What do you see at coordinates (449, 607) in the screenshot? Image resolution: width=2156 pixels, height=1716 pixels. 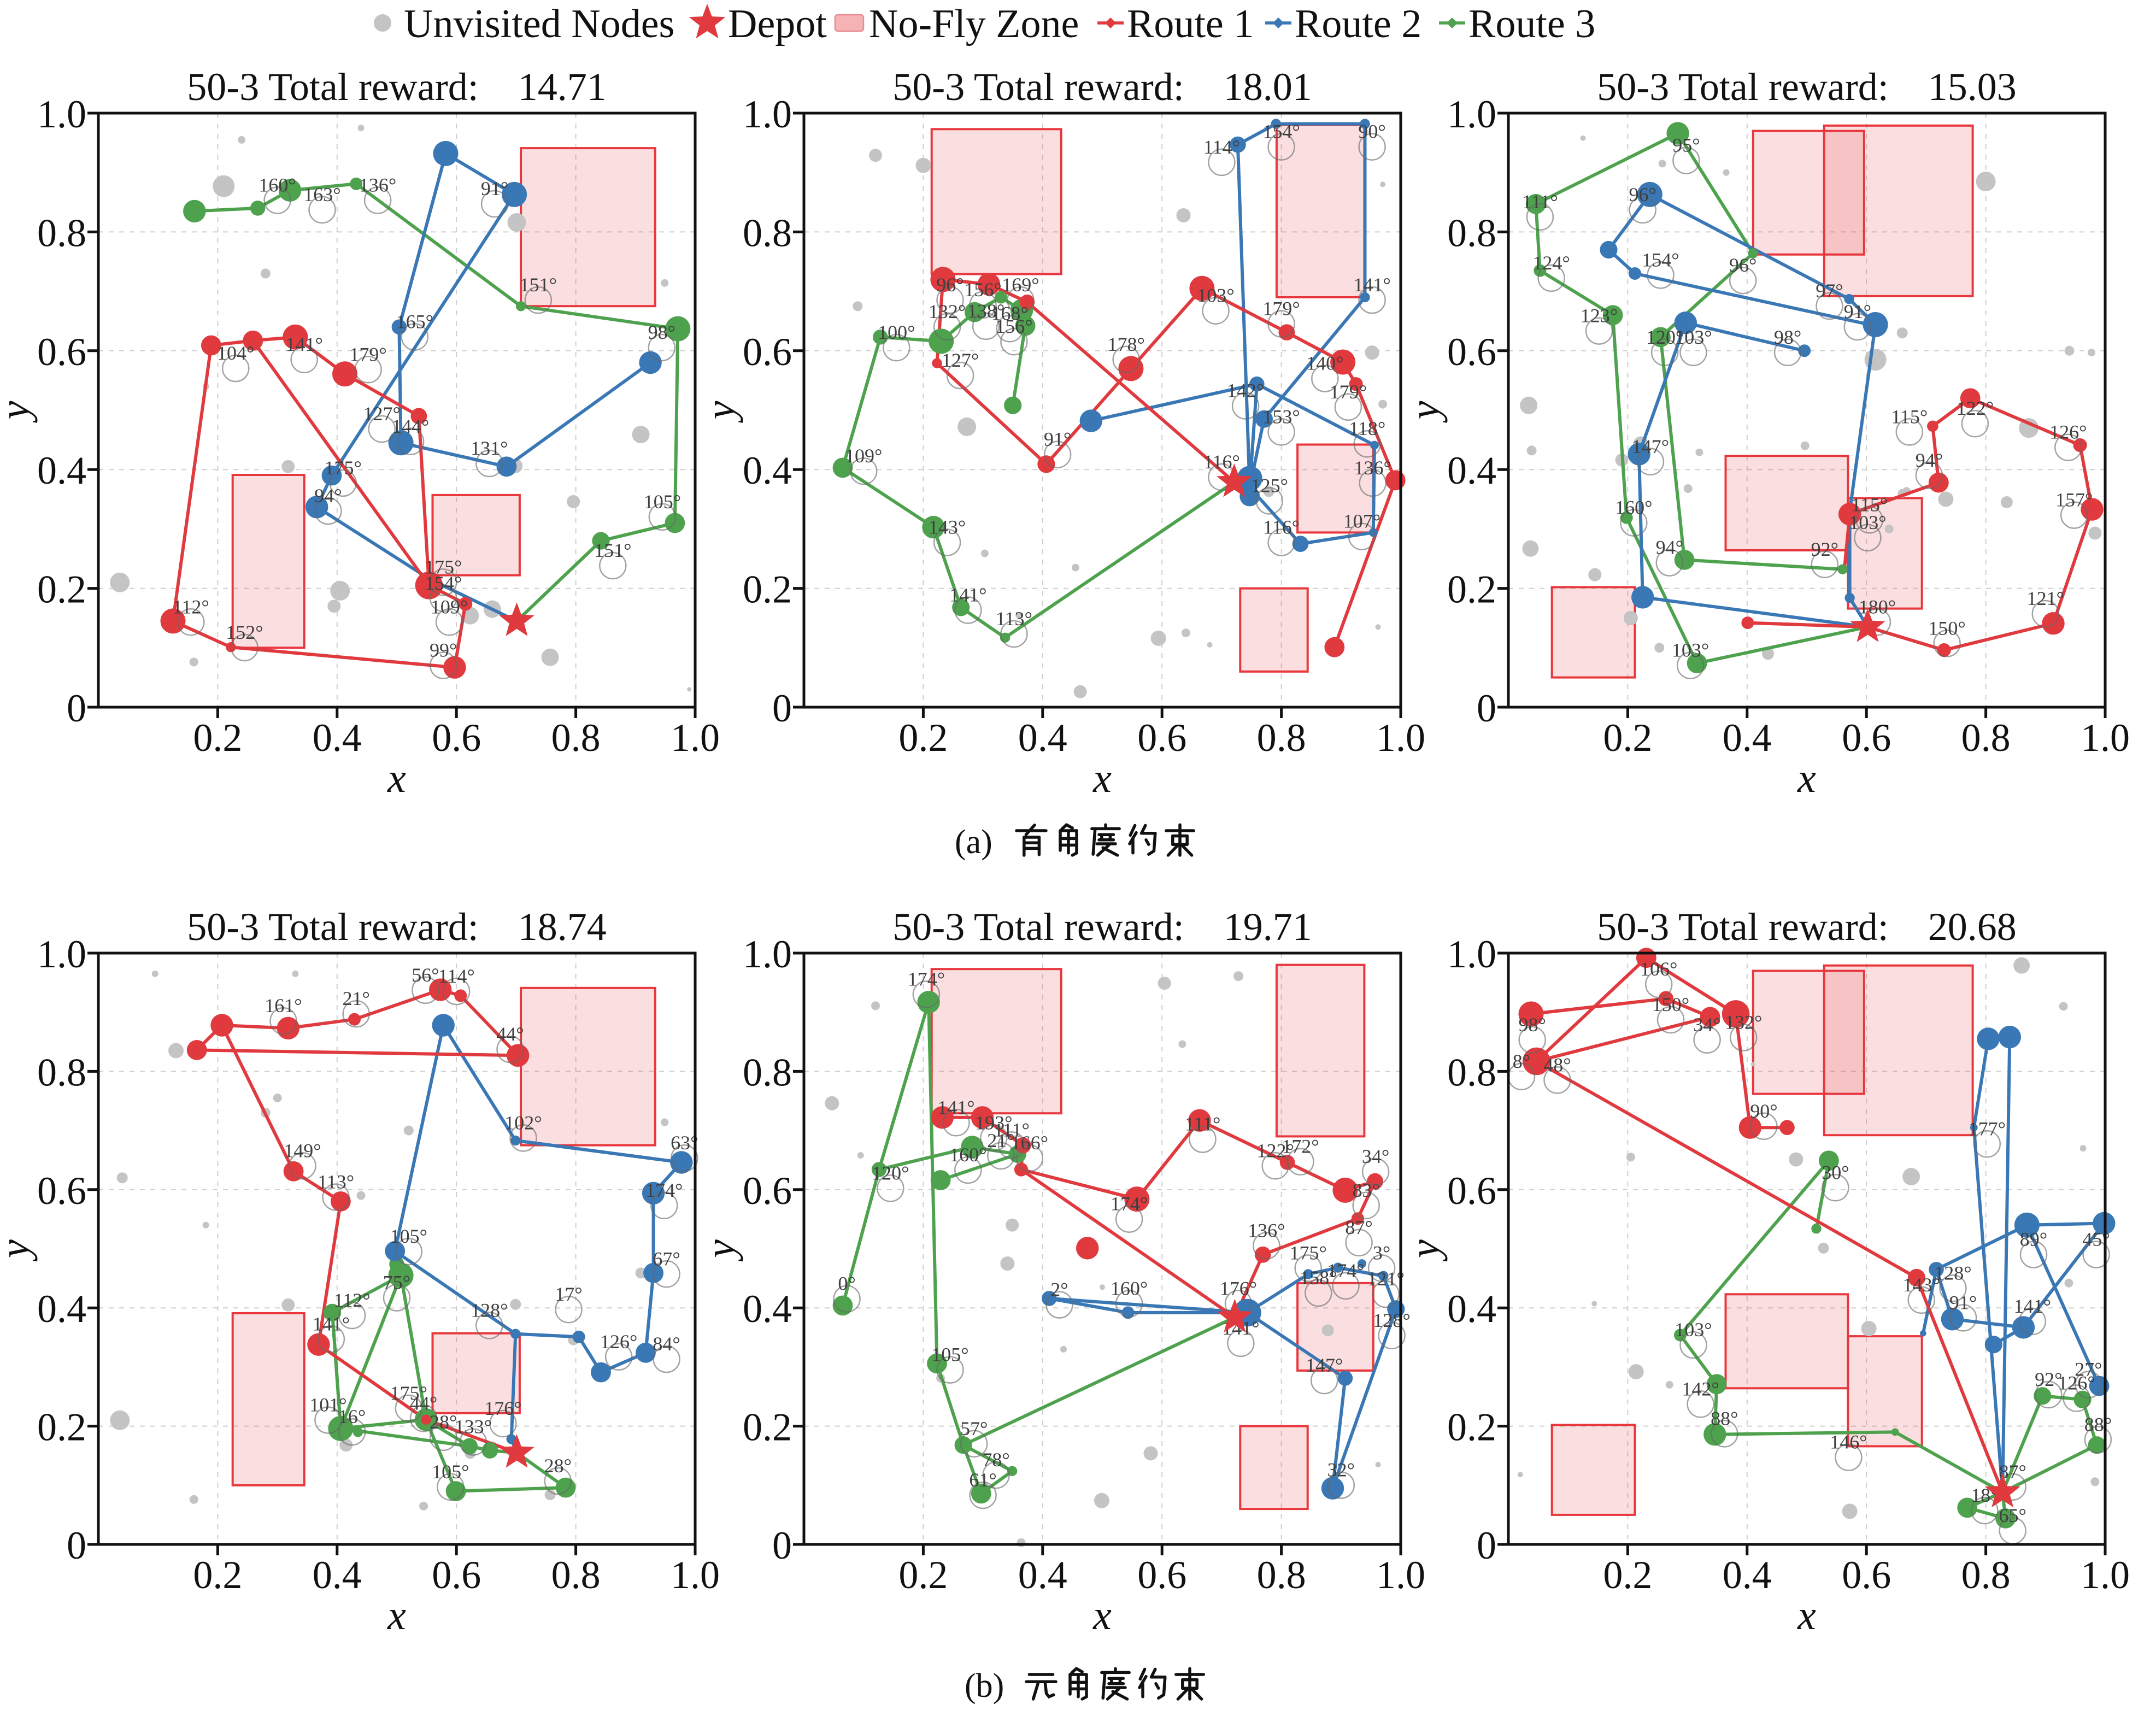 I see `svg-text: 109°` at bounding box center [449, 607].